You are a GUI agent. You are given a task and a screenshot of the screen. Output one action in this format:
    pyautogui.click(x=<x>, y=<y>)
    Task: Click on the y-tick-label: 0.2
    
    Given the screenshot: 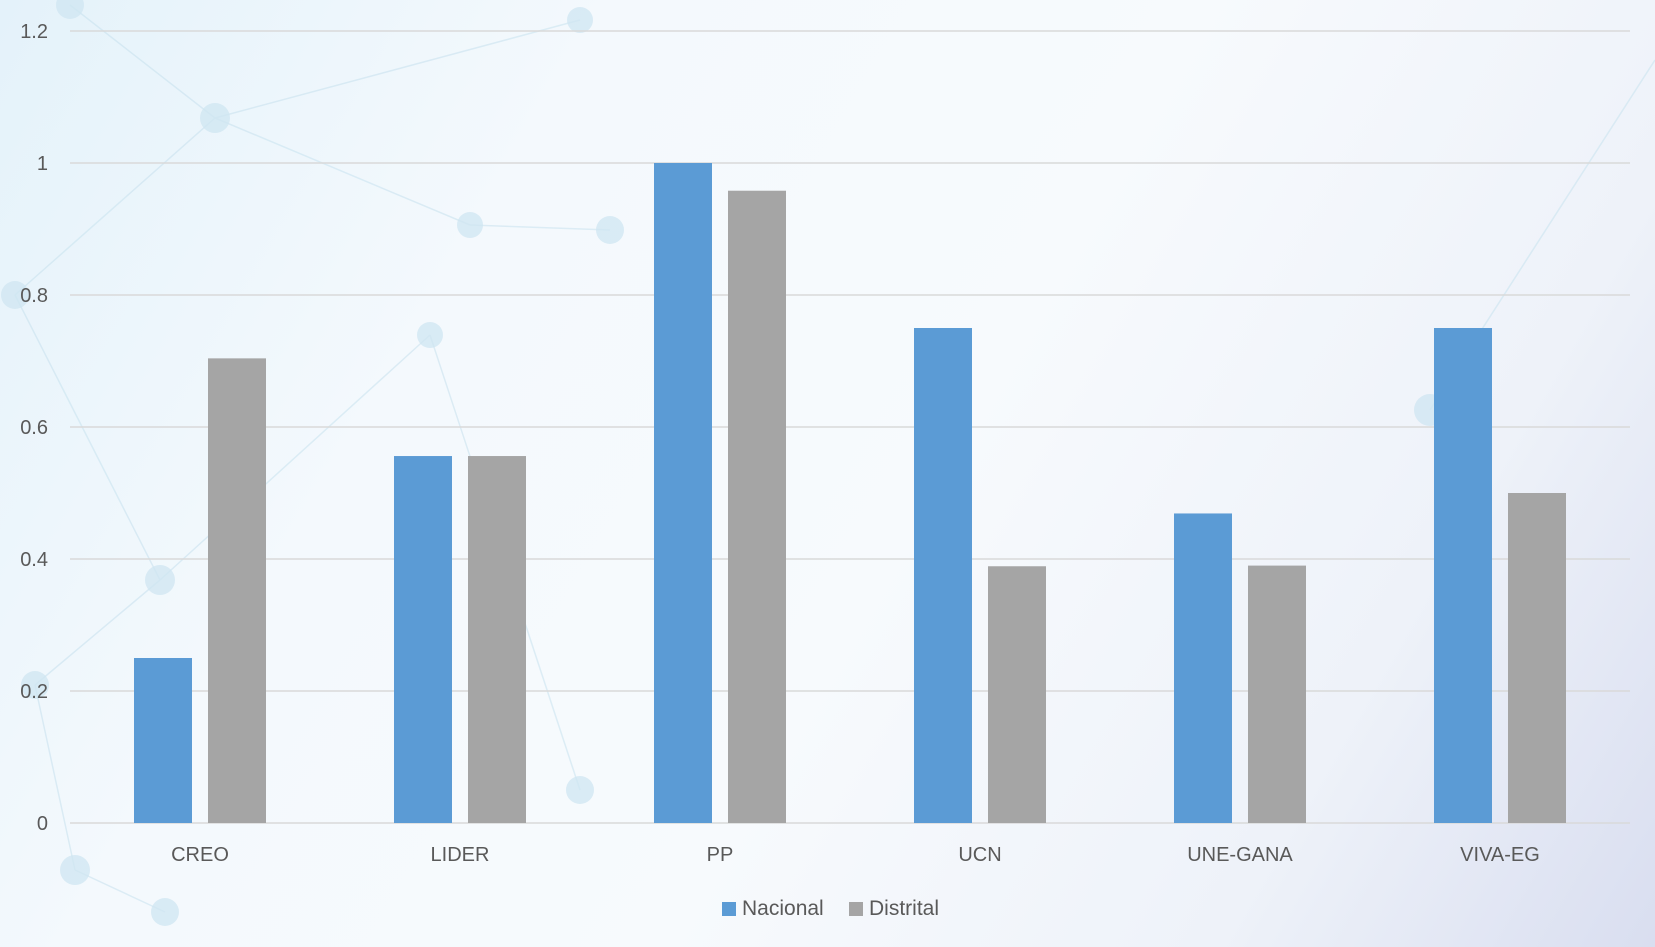 What is the action you would take?
    pyautogui.click(x=34, y=692)
    